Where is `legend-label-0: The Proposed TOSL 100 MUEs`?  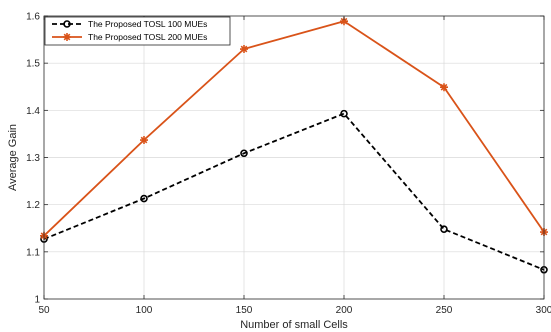
legend-label-0: The Proposed TOSL 100 MUEs is located at coordinates (147, 24).